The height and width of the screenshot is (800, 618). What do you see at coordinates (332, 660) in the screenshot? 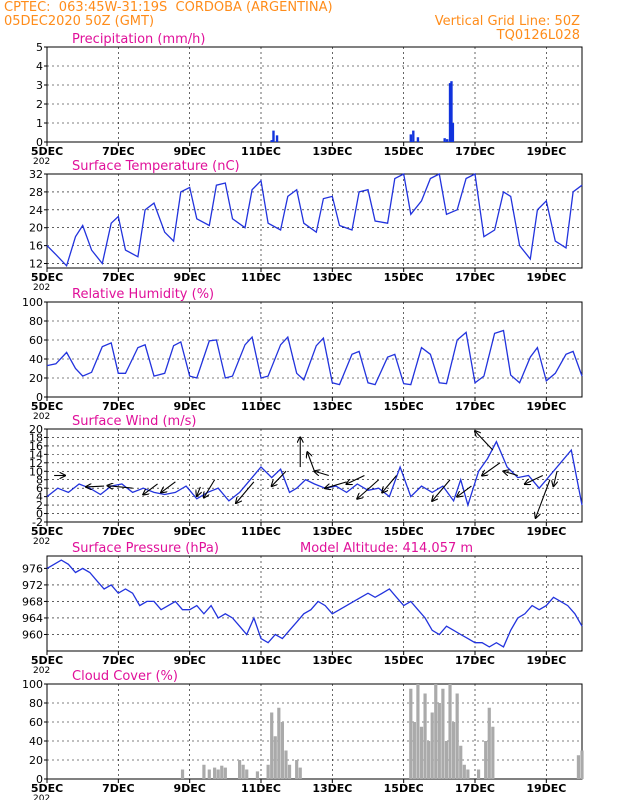
I see `panel4-xtick-label: 13DEC` at bounding box center [332, 660].